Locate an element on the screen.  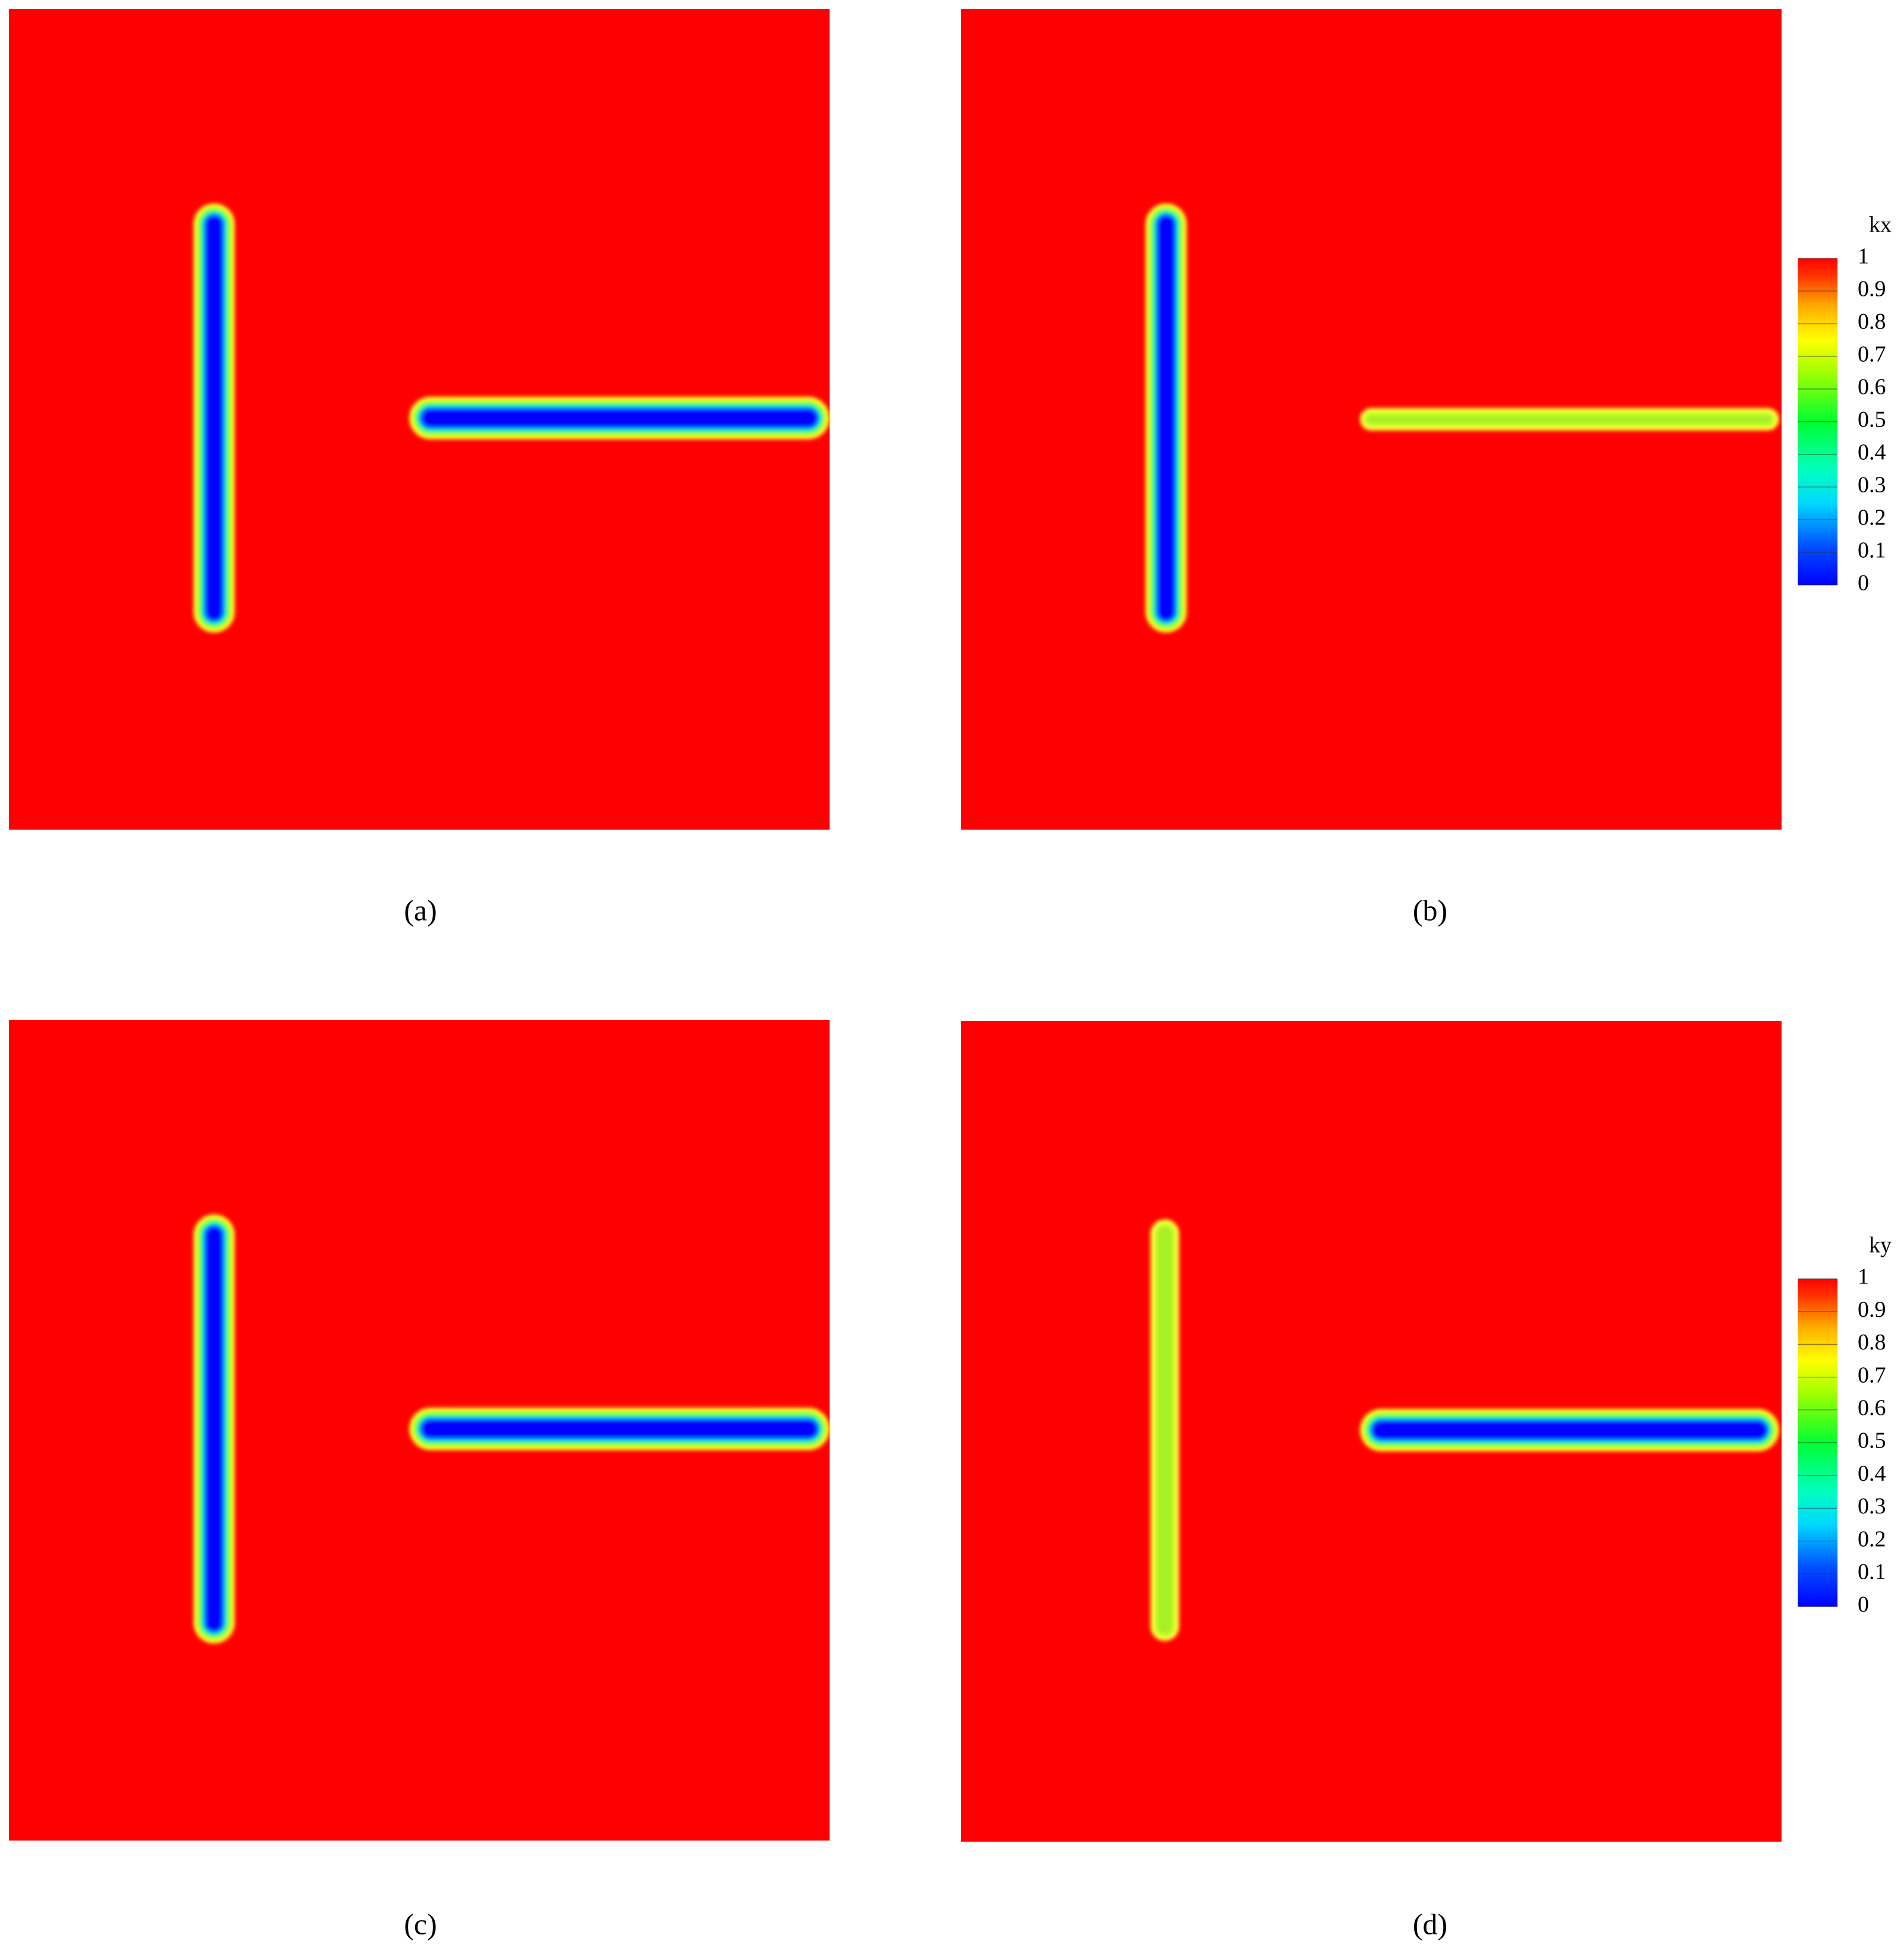
colorbar-title: kx is located at coordinates (1880, 226).